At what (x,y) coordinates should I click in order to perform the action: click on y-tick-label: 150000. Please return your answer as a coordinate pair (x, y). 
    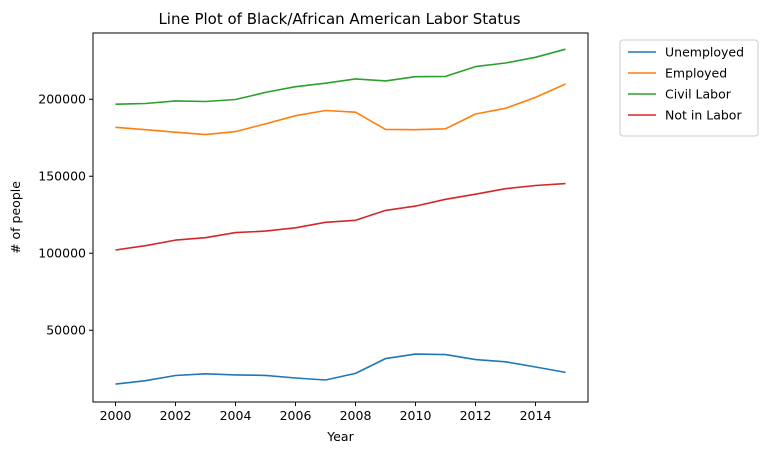
    Looking at the image, I should click on (62, 176).